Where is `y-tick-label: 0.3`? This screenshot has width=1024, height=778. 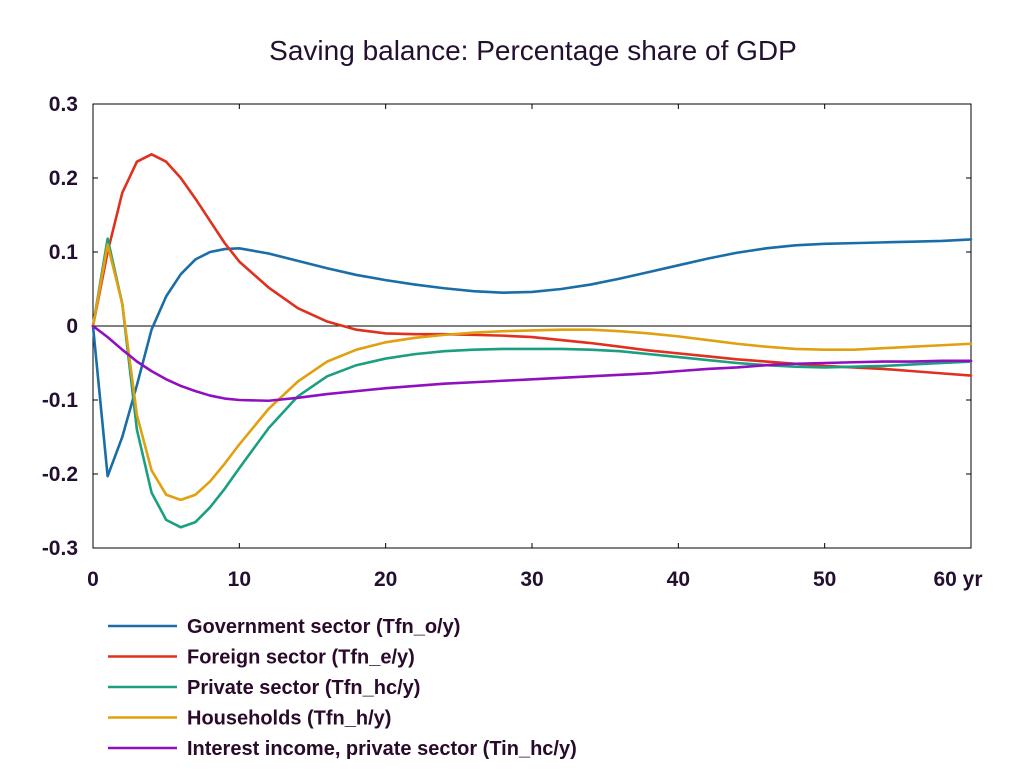 y-tick-label: 0.3 is located at coordinates (63, 104).